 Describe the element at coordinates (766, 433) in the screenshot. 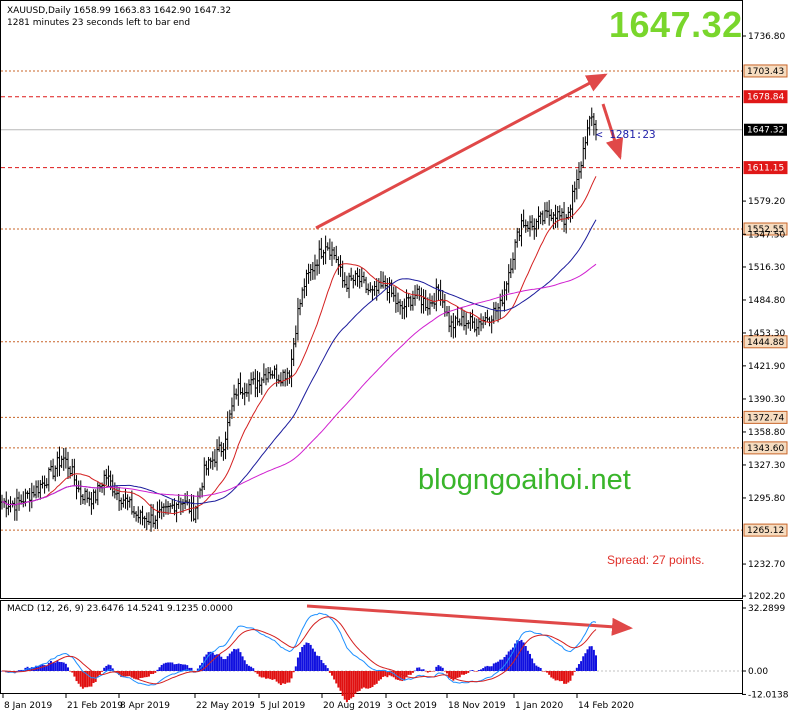

I see `y-tick-label: 1358.80` at that location.